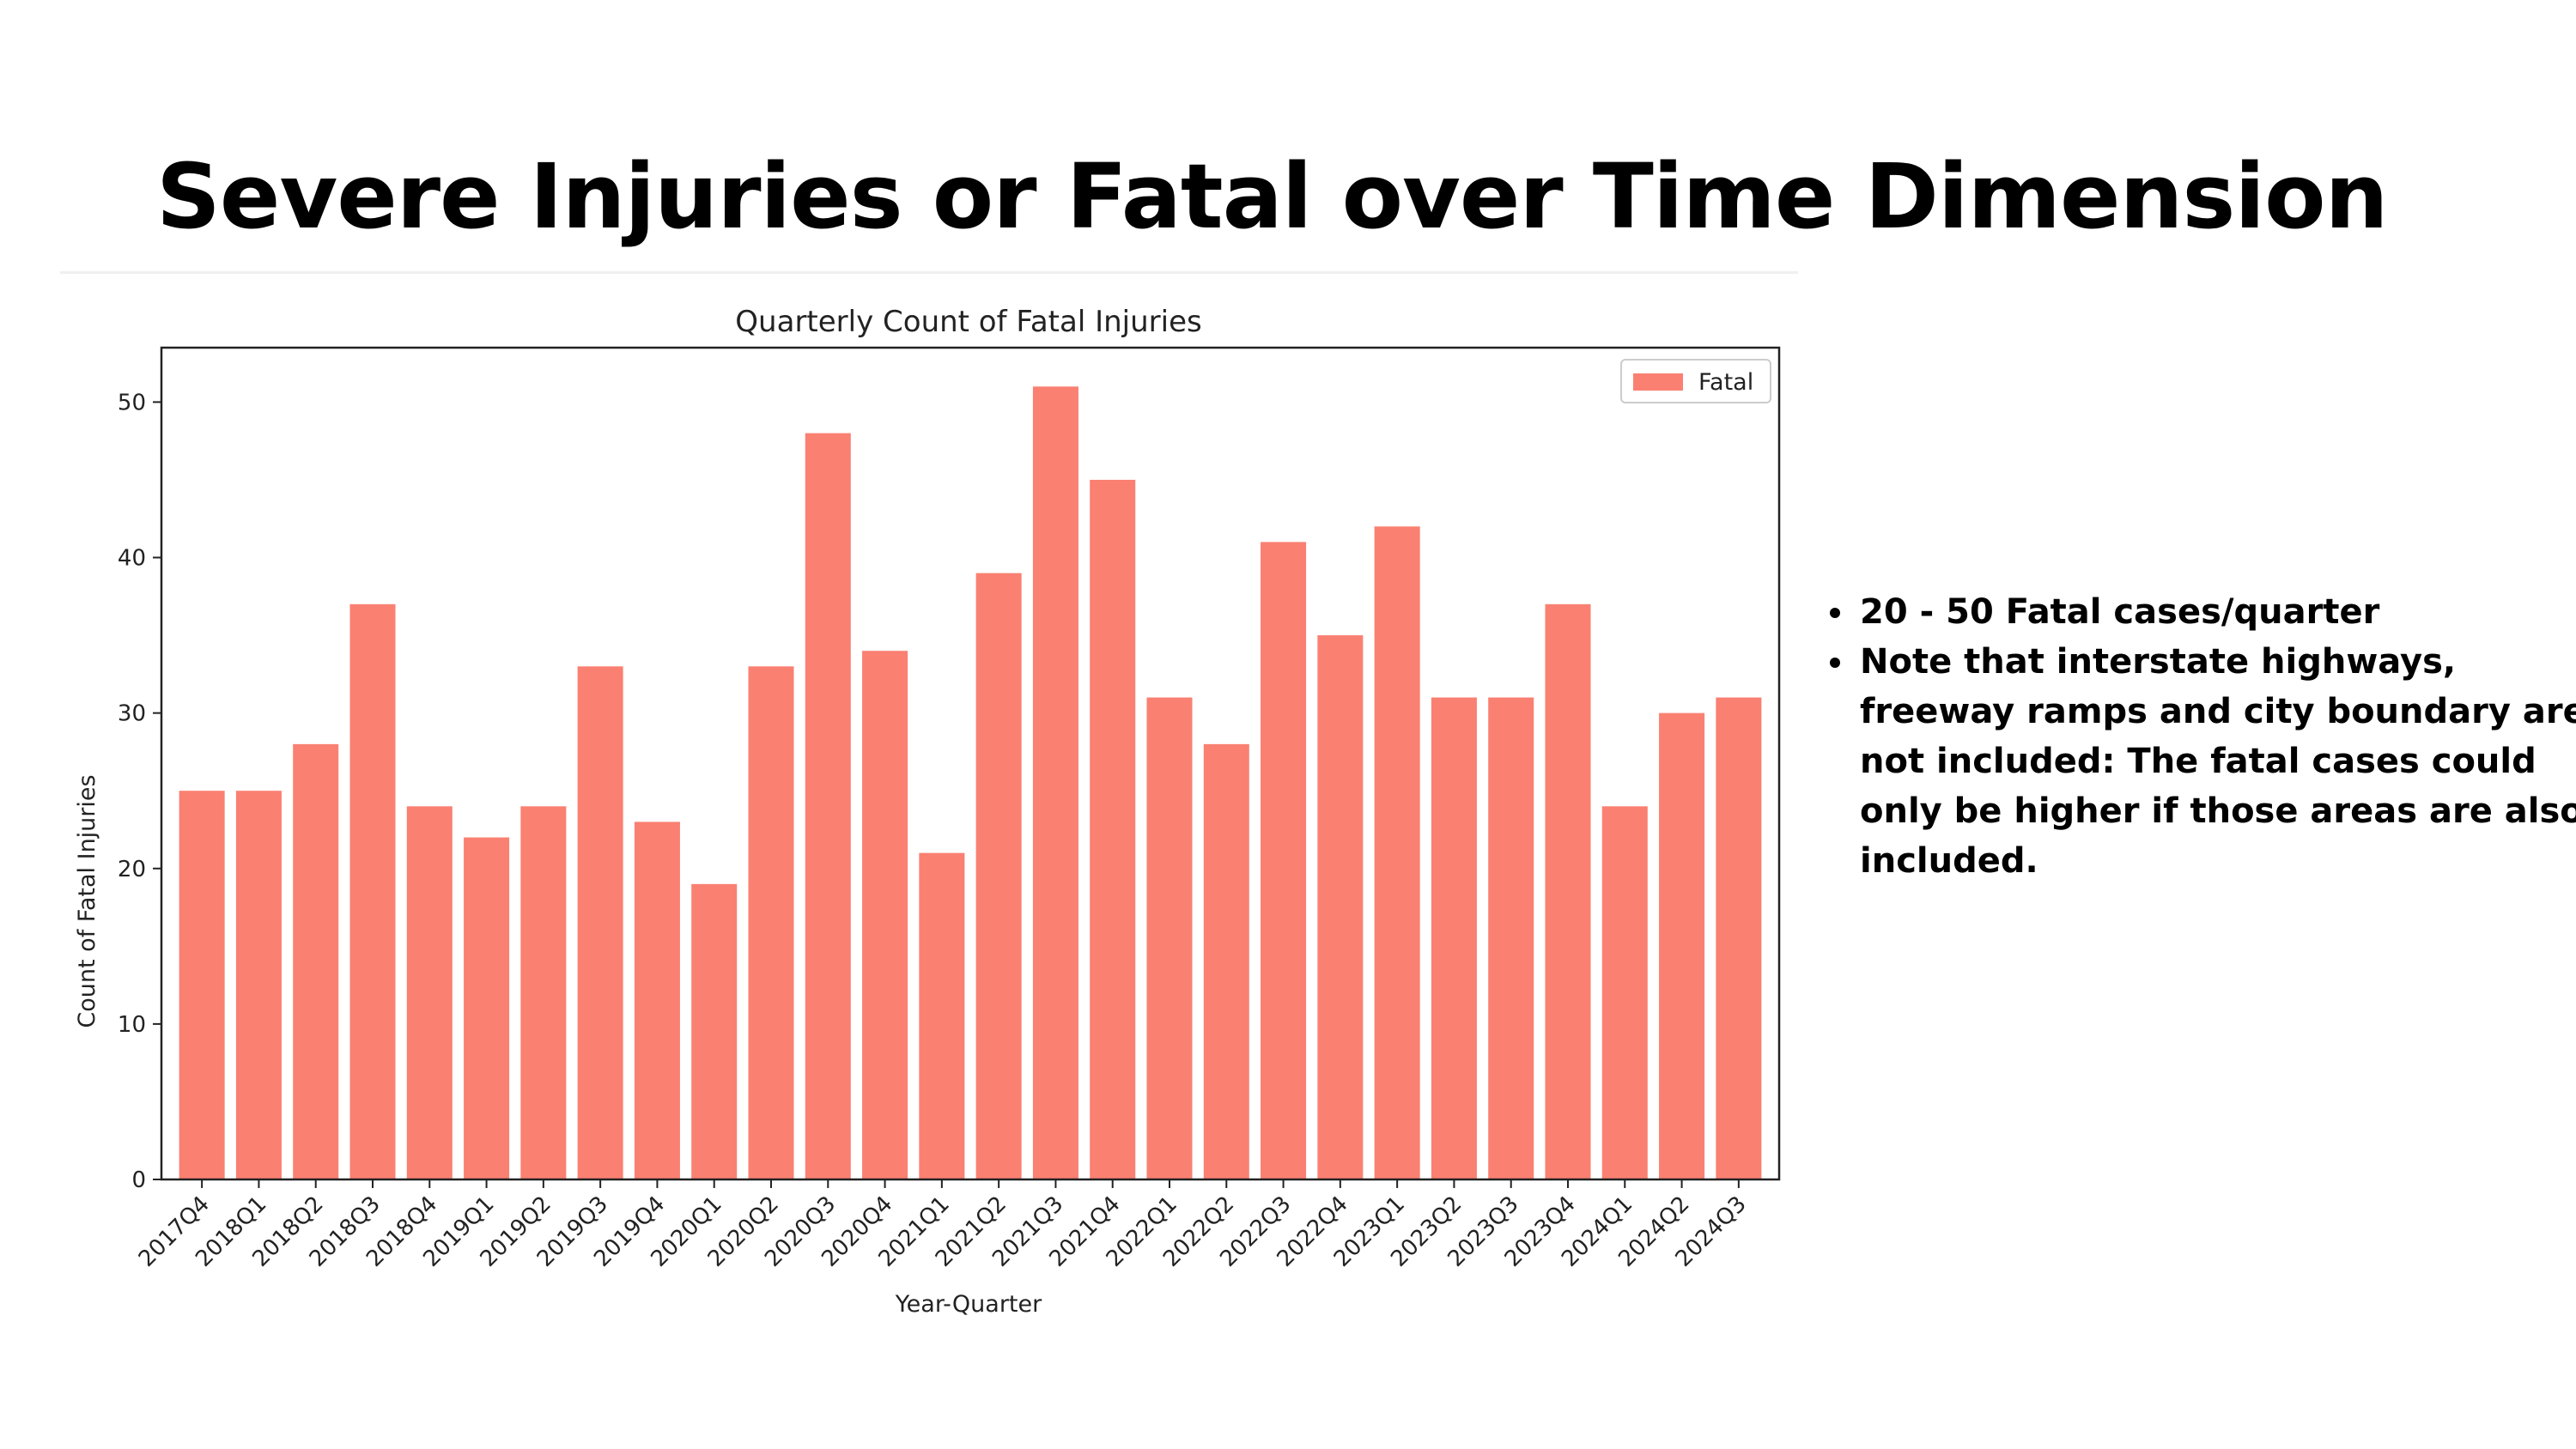  Describe the element at coordinates (1568, 891) in the screenshot. I see `bar-2023Q4` at that location.